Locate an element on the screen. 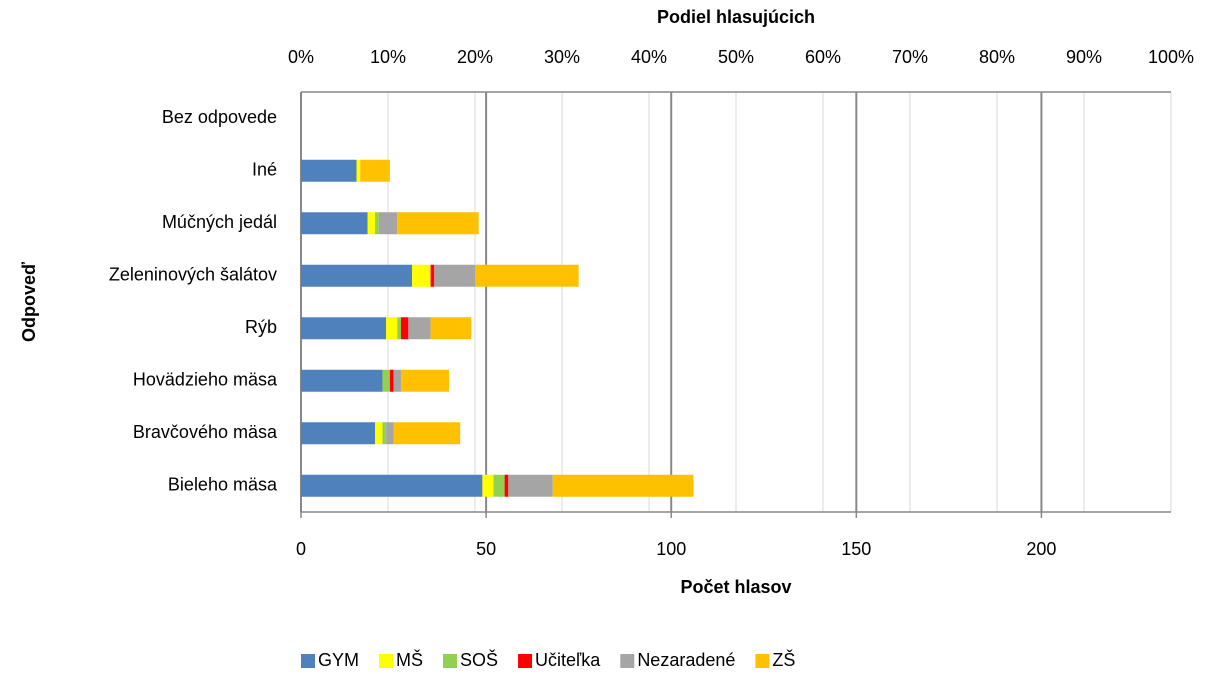  x-tick-label: 200 is located at coordinates (1041, 549).